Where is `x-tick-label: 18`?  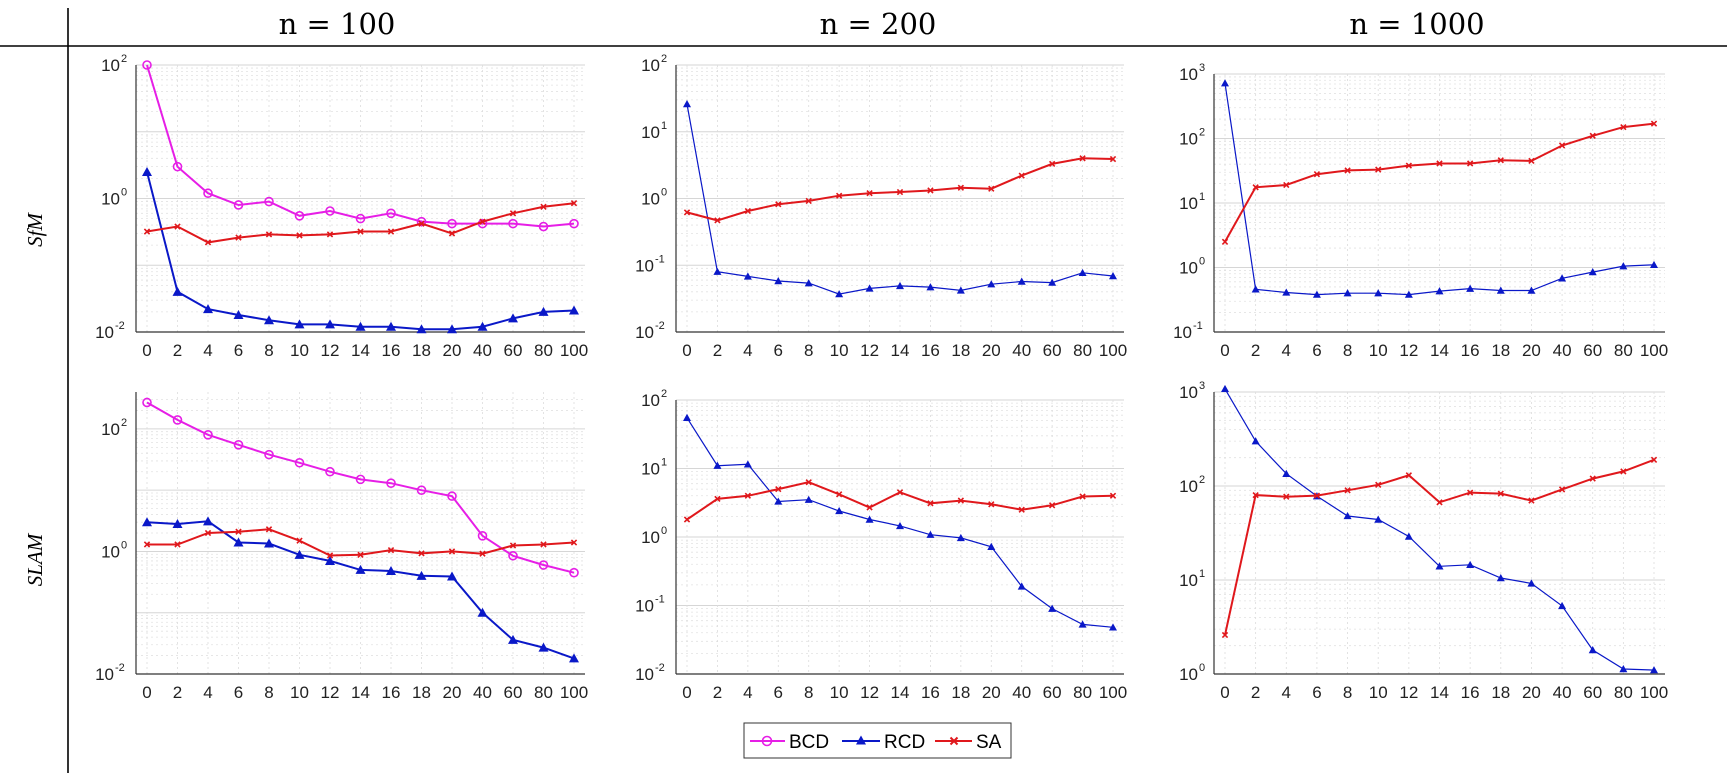
x-tick-label: 18 is located at coordinates (1500, 692).